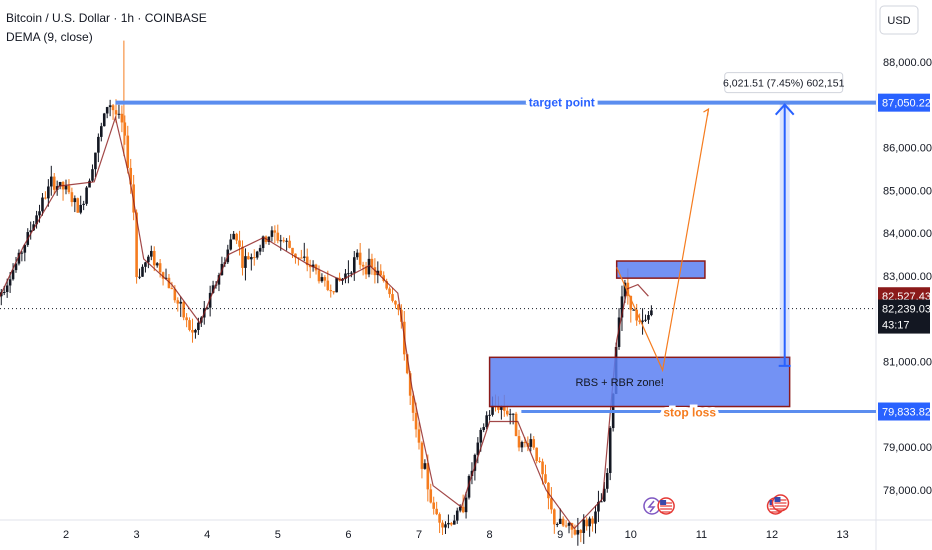 The width and height of the screenshot is (932, 550). I want to click on time-tick-label: 11, so click(701, 535).